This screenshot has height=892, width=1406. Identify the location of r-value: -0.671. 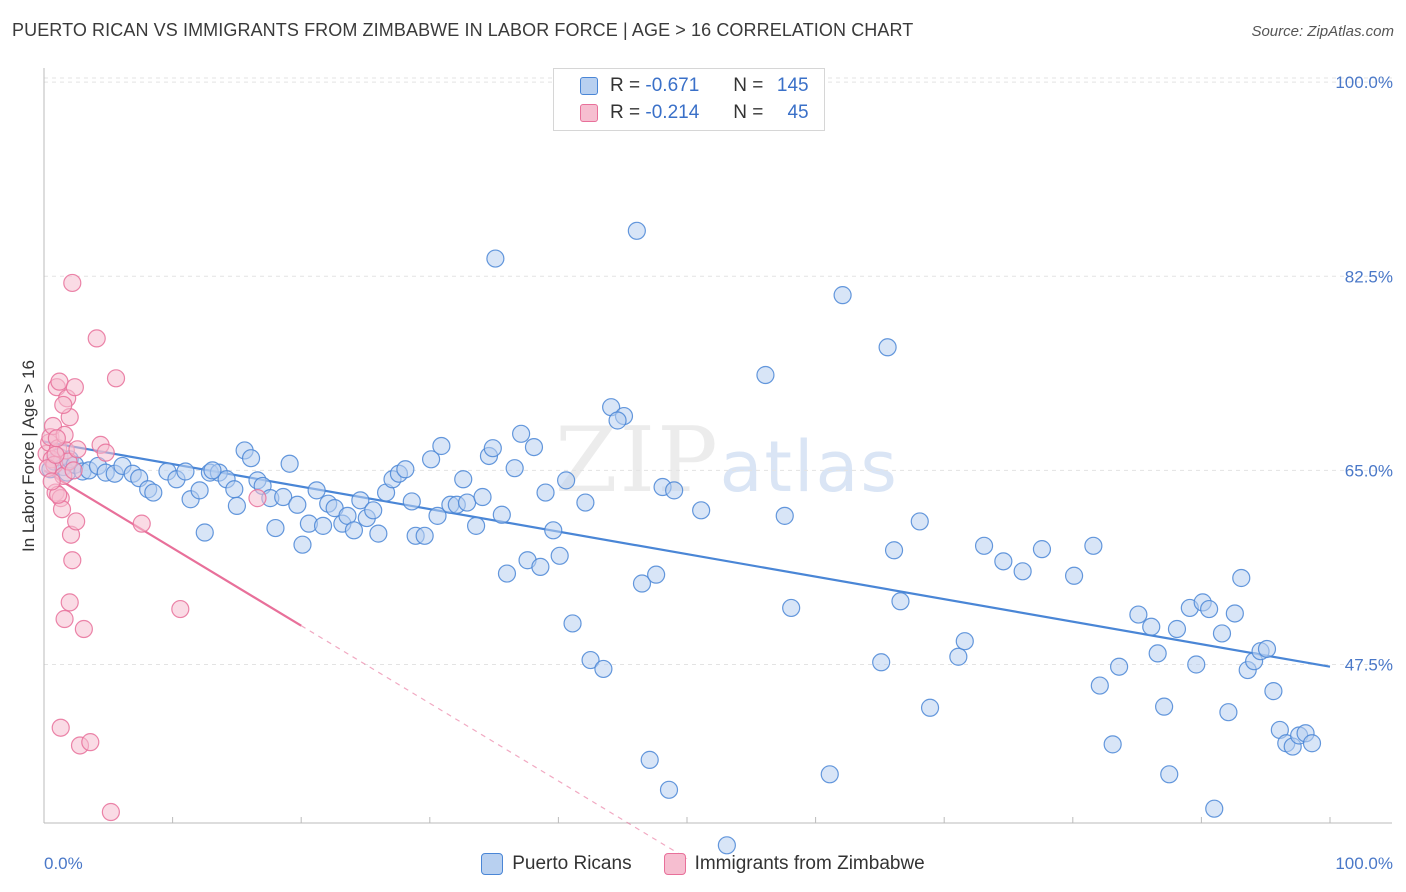
(672, 85).